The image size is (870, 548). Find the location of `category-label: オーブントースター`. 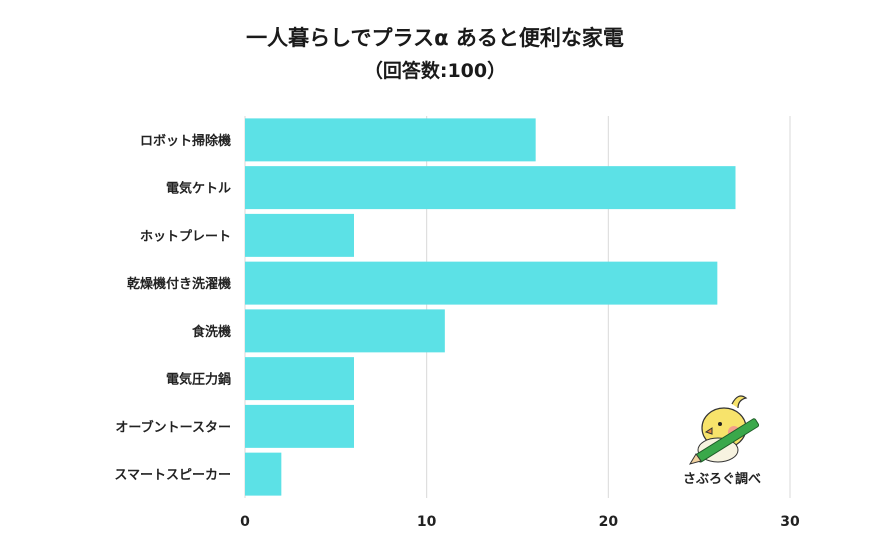

category-label: オーブントースター is located at coordinates (173, 427).